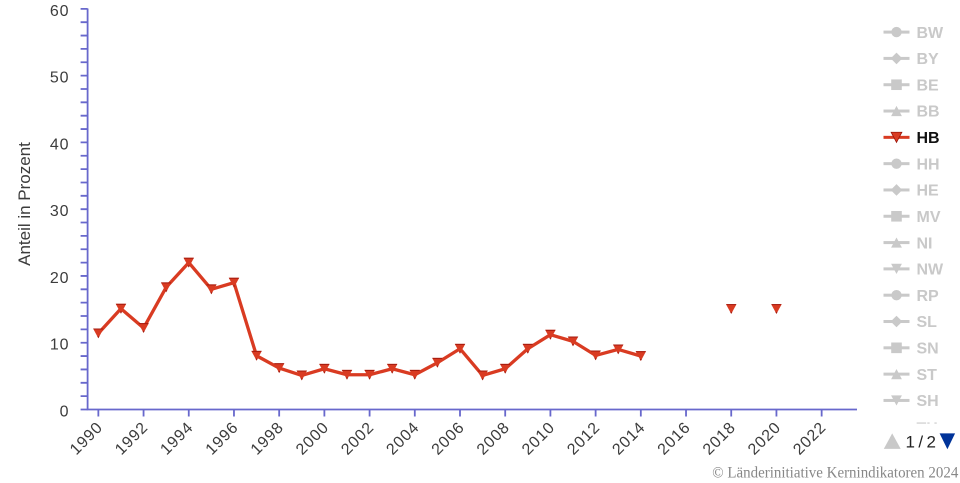 This screenshot has height=483, width=960. Describe the element at coordinates (927, 322) in the screenshot. I see `svg-text: SL` at that location.